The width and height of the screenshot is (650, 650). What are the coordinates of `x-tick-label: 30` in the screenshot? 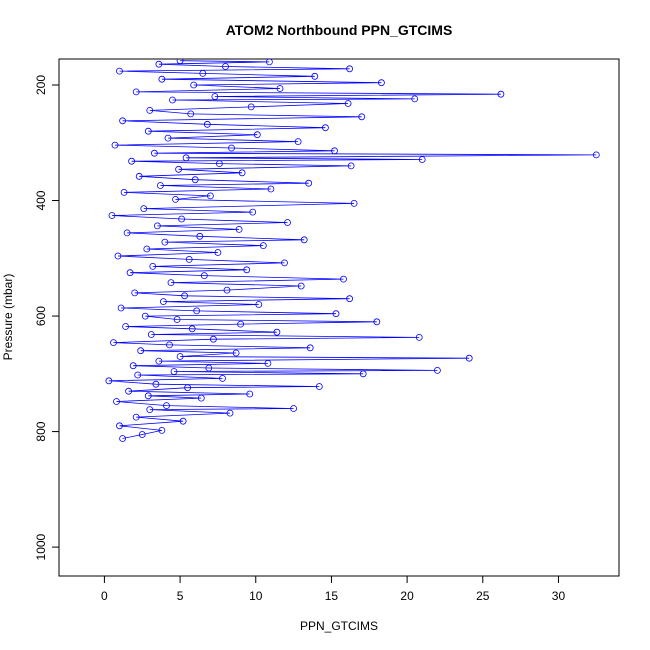 It's located at (559, 596).